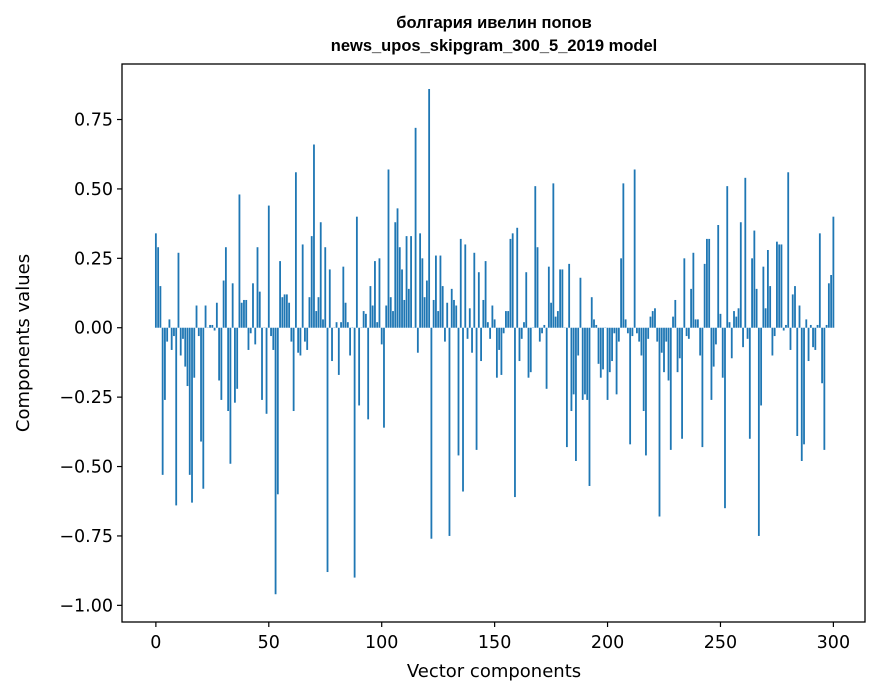 The width and height of the screenshot is (880, 696). Describe the element at coordinates (93, 121) in the screenshot. I see `y-tick-label: 0.75` at that location.